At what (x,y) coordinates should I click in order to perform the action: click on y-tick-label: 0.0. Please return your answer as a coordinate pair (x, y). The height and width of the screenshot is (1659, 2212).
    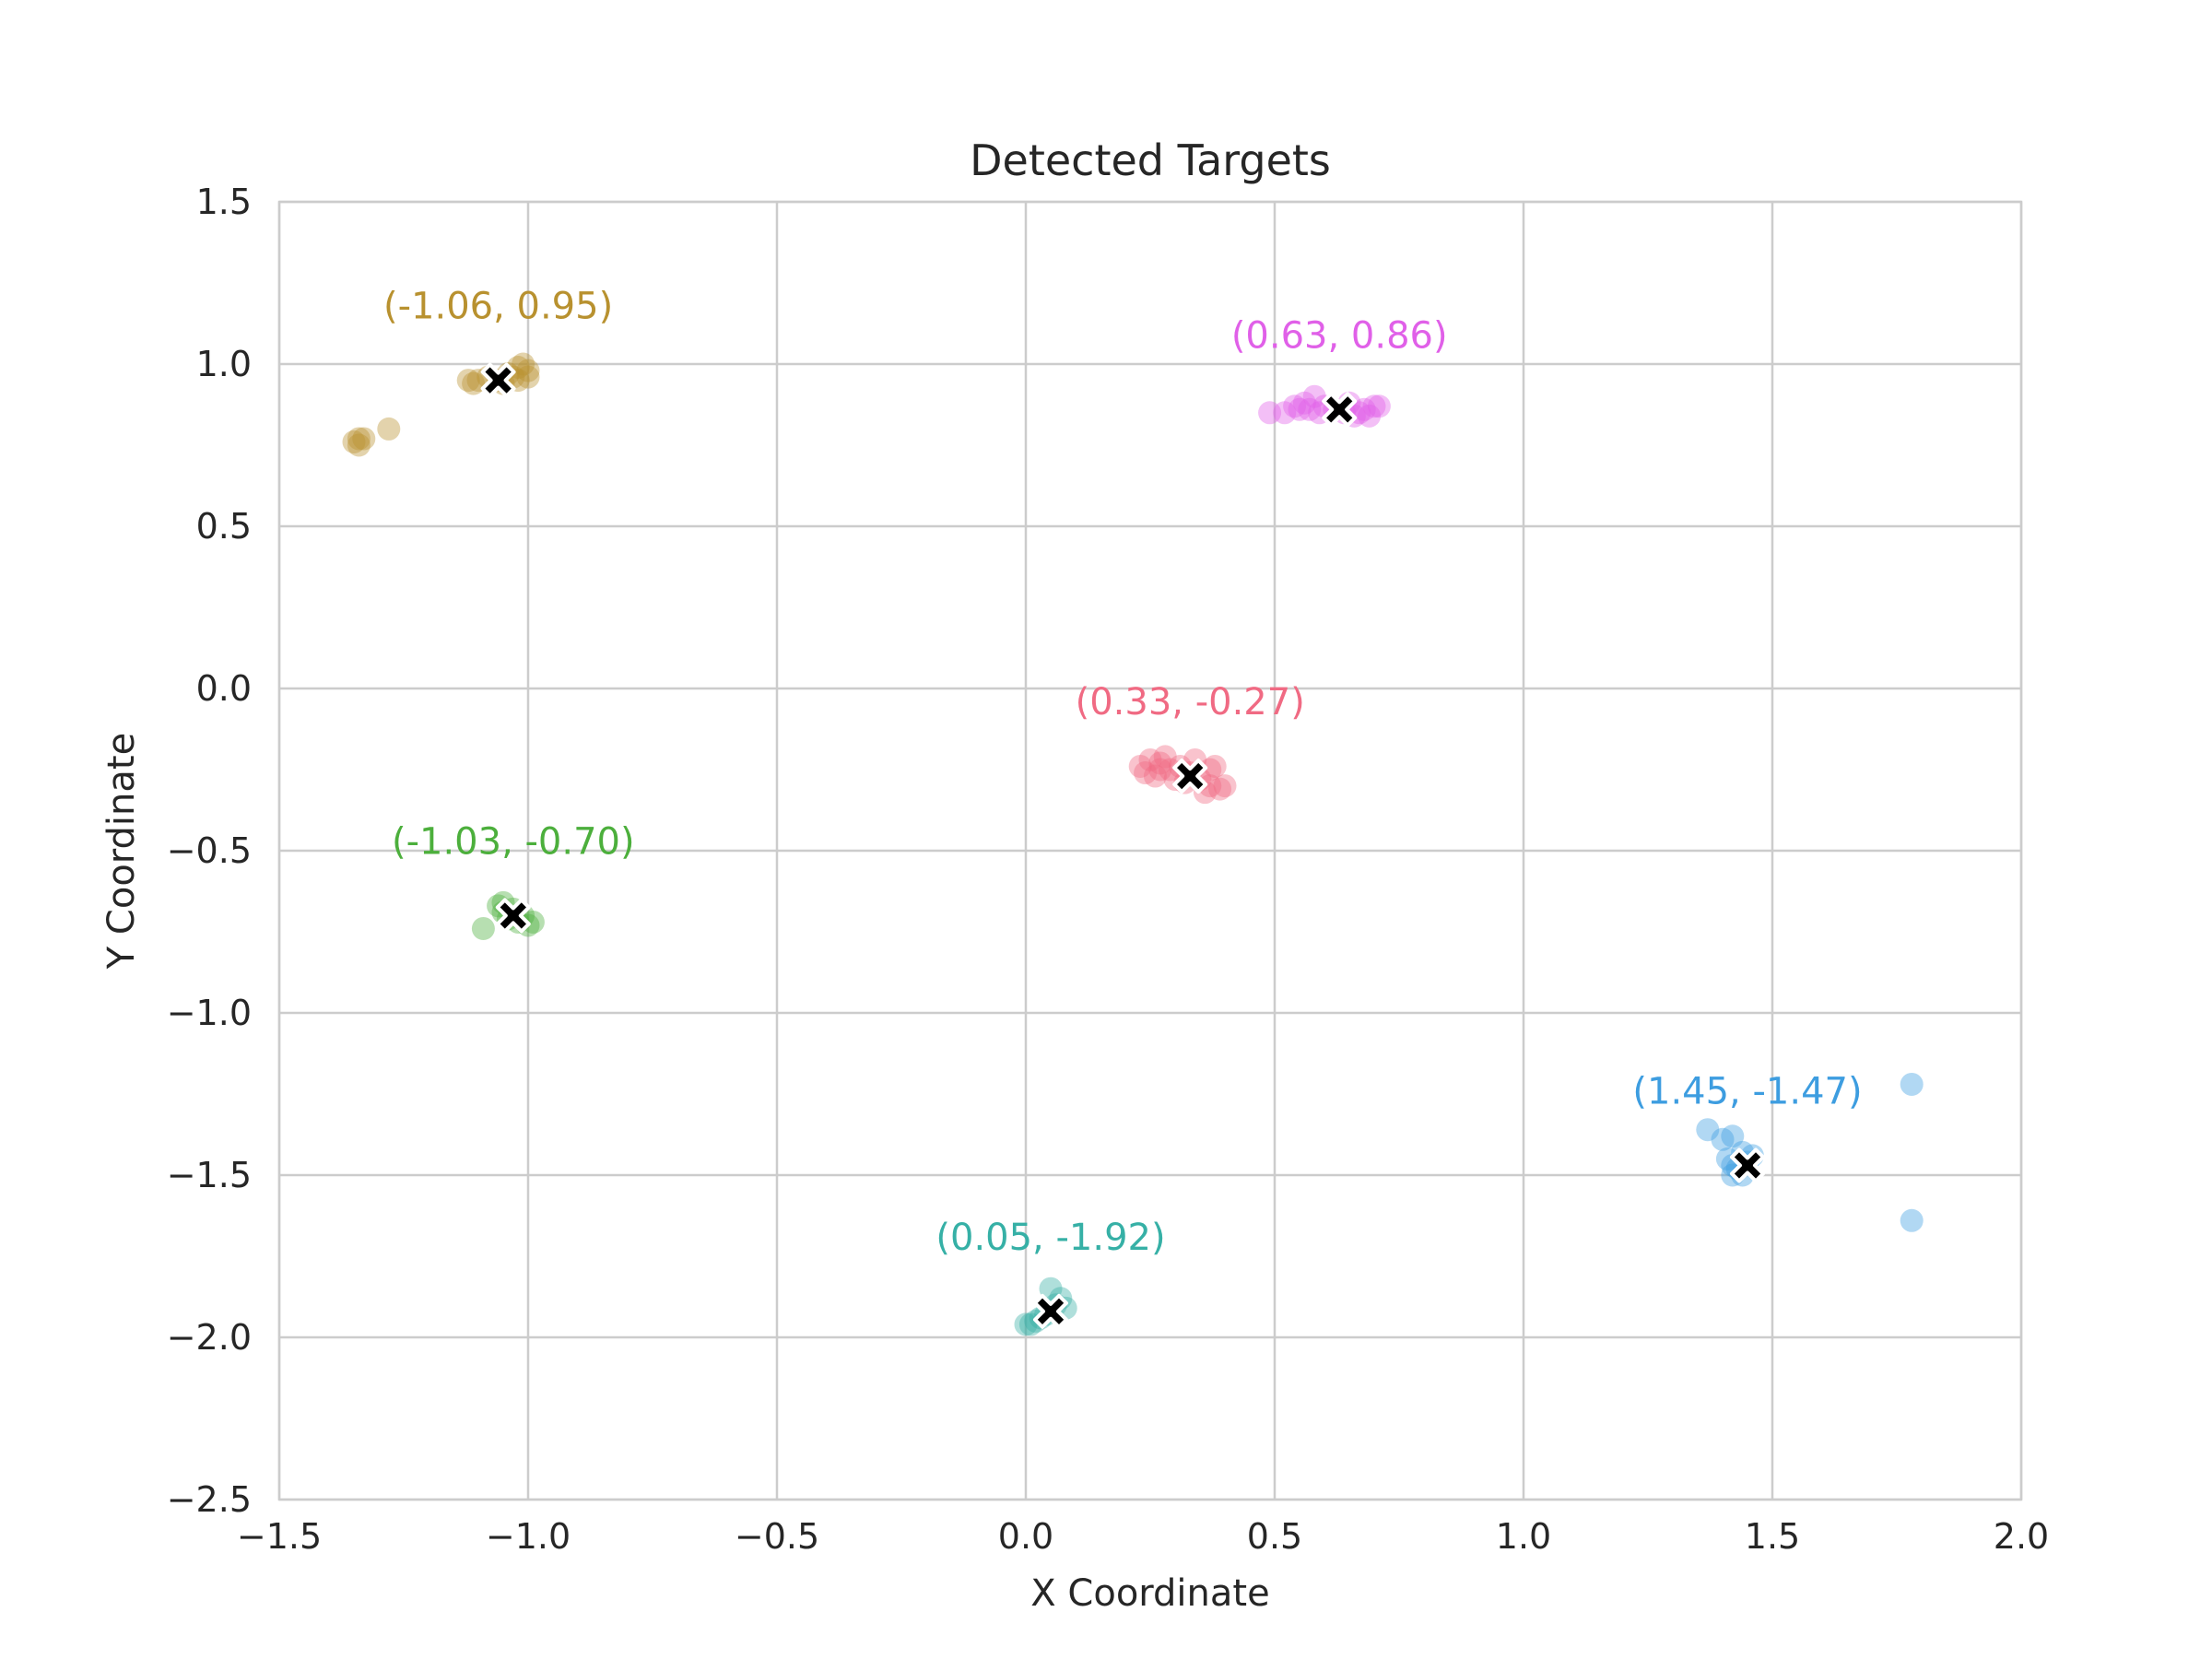
    Looking at the image, I should click on (224, 688).